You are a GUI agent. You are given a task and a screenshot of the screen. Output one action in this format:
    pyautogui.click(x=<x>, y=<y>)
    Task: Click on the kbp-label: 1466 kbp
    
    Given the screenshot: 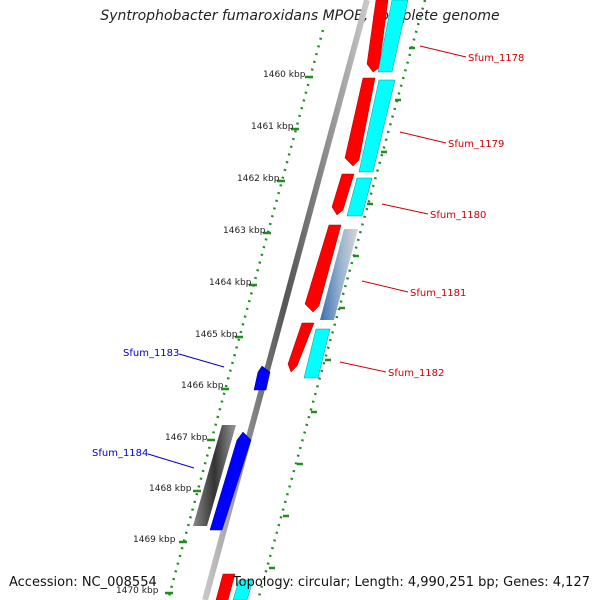 What is the action you would take?
    pyautogui.click(x=202, y=386)
    